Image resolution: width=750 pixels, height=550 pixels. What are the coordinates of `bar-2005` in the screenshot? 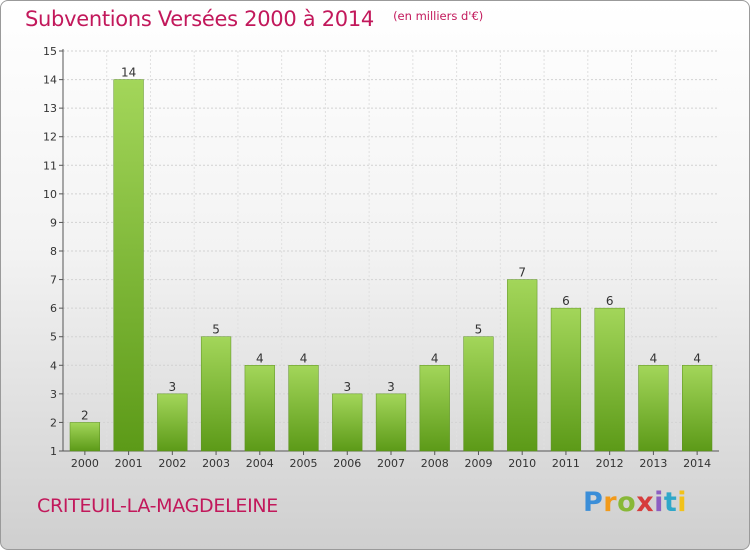 It's located at (303, 408).